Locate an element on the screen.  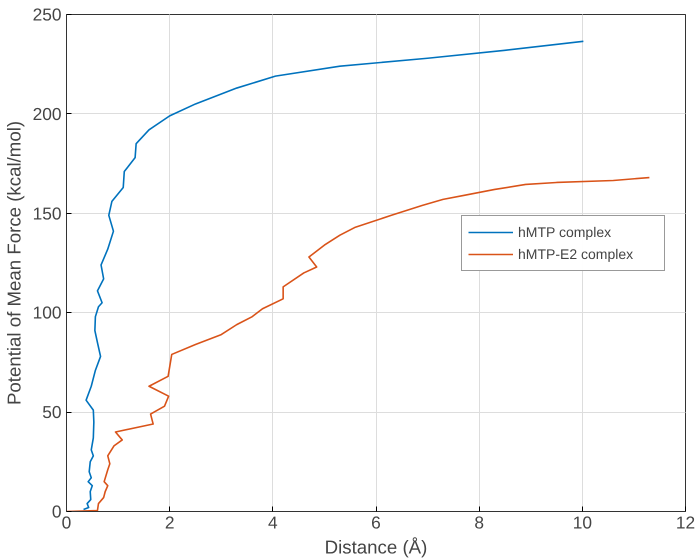
y-axis-title: Potential of Mean Force (kcal/mol) is located at coordinates (14, 263).